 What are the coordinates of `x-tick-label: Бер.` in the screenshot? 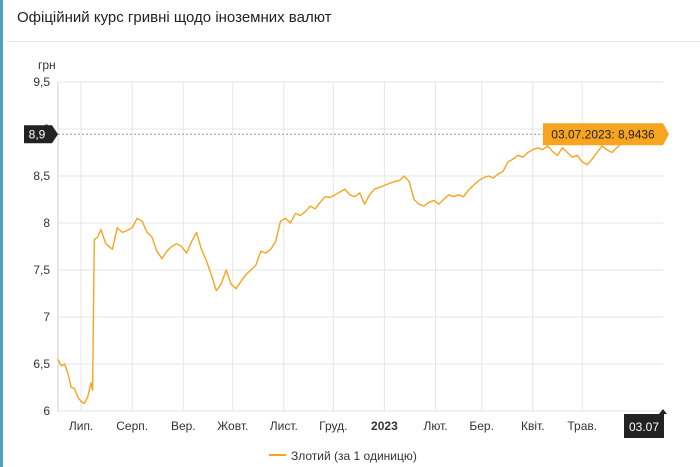 It's located at (481, 426).